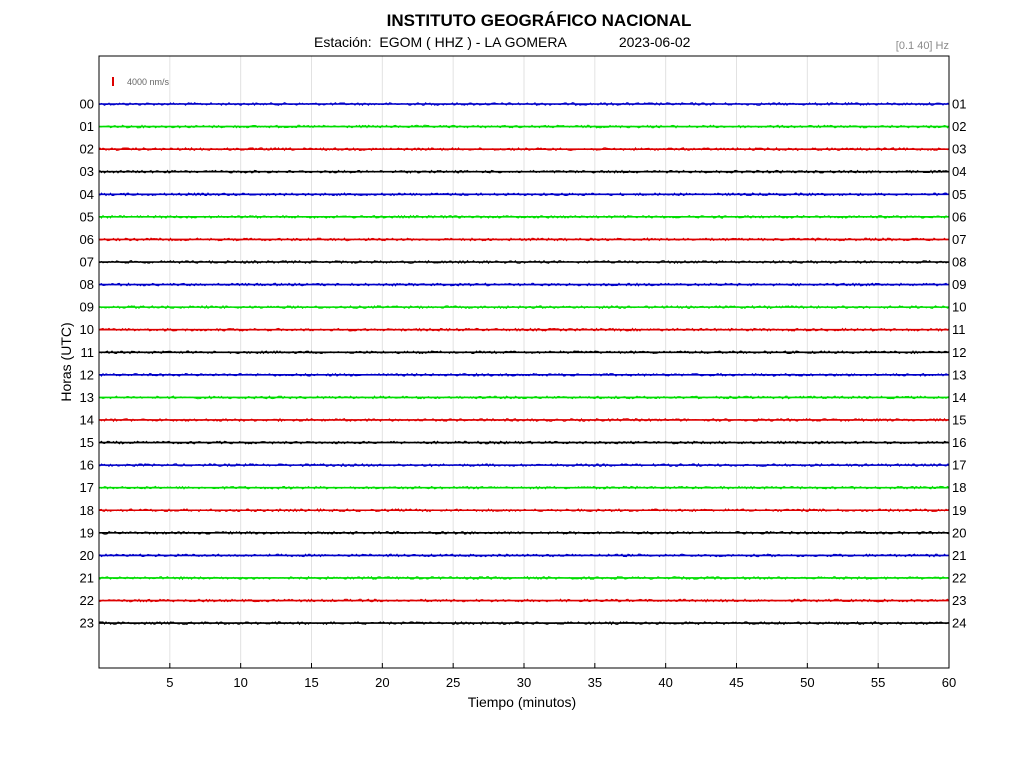 Image resolution: width=1025 pixels, height=768 pixels. What do you see at coordinates (959, 171) in the screenshot?
I see `right-hour-label: 04` at bounding box center [959, 171].